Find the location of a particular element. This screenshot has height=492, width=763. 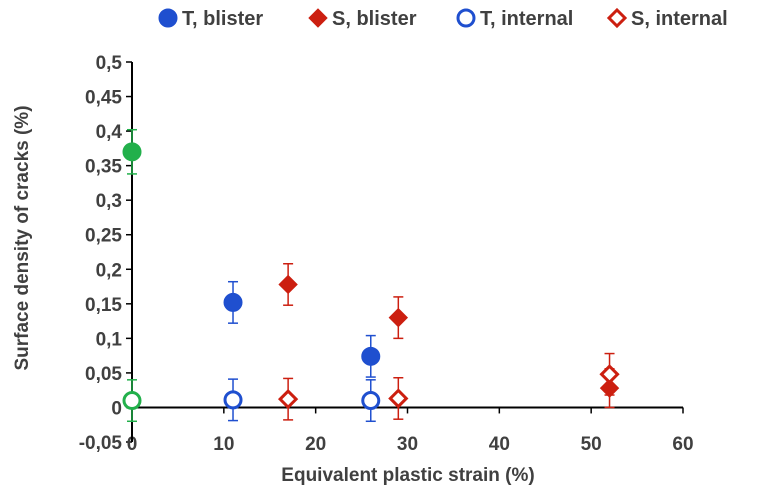

y-tick-label: 0,45 is located at coordinates (103, 98).